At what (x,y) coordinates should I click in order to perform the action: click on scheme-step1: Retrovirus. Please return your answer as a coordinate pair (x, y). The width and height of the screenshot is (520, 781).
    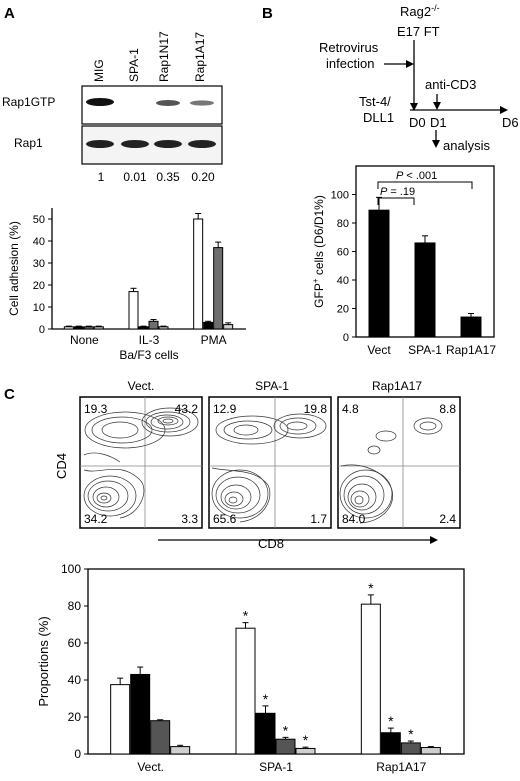
    Looking at the image, I should click on (349, 47).